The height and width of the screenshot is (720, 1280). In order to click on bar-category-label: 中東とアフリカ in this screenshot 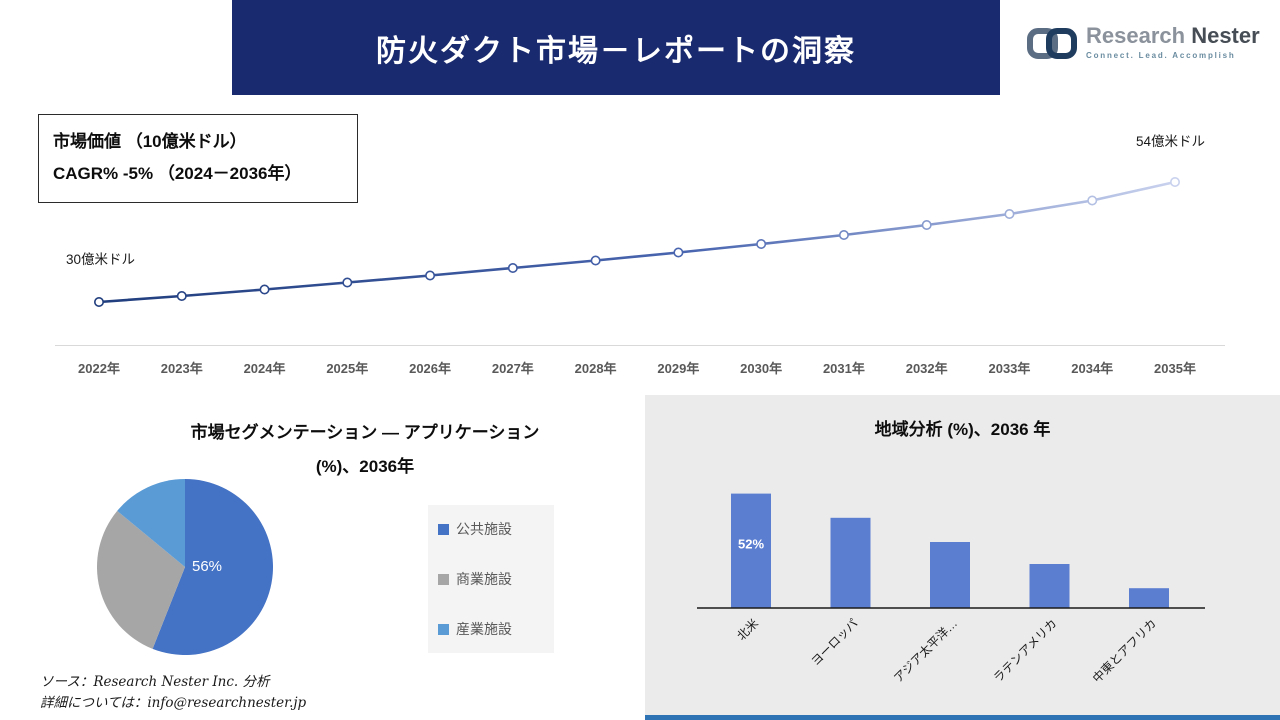, I will do `click(1124, 651)`.